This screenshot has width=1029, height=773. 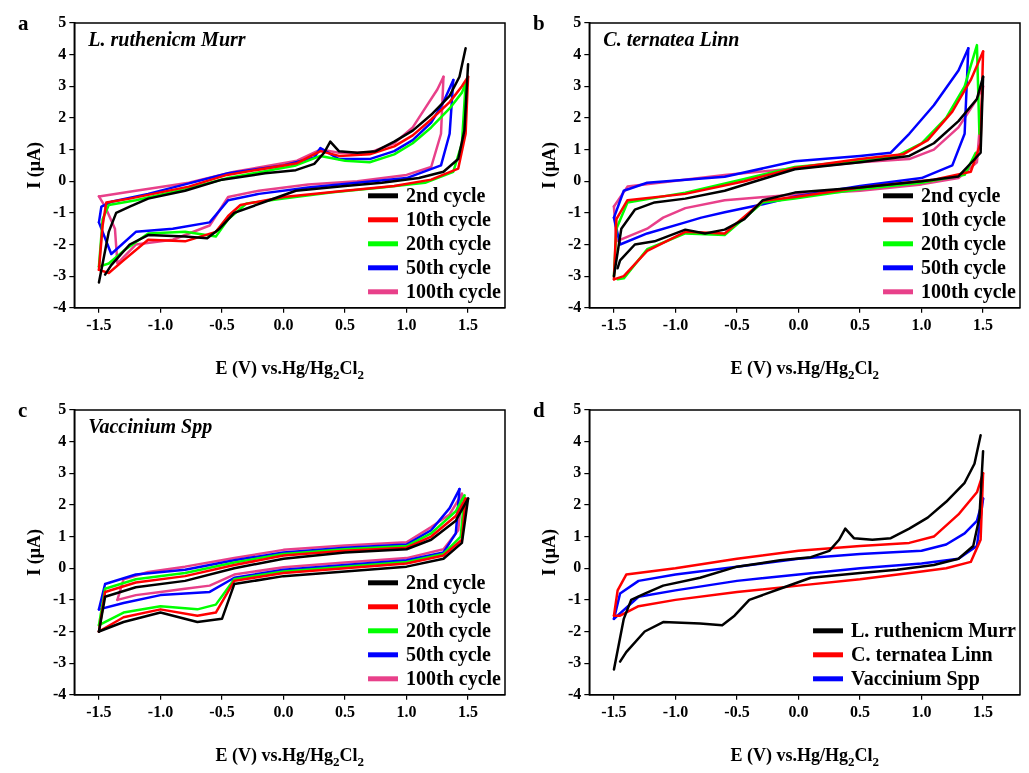 What do you see at coordinates (671, 39) in the screenshot?
I see `annotation: C. ternatea Linn` at bounding box center [671, 39].